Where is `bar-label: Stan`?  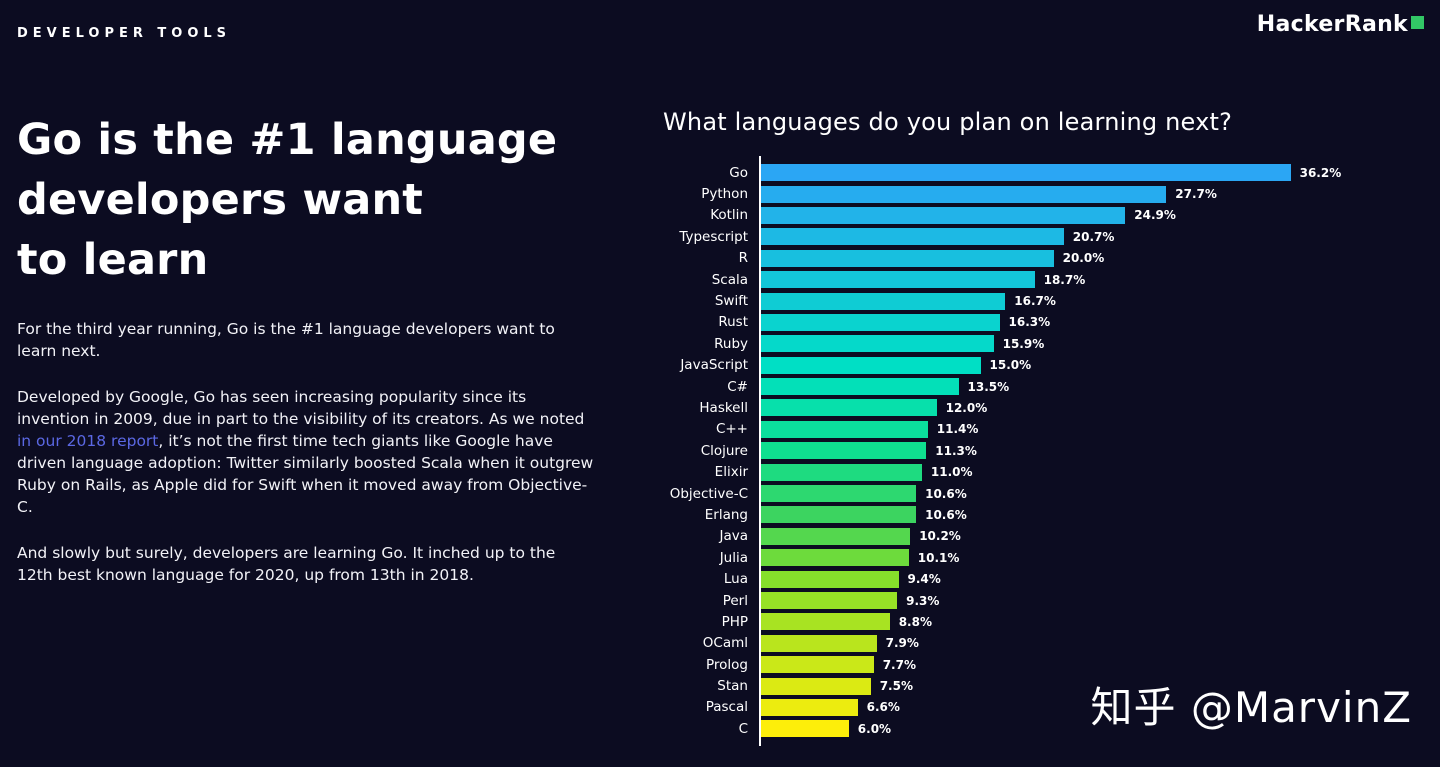
bar-label: Stan is located at coordinates (732, 686).